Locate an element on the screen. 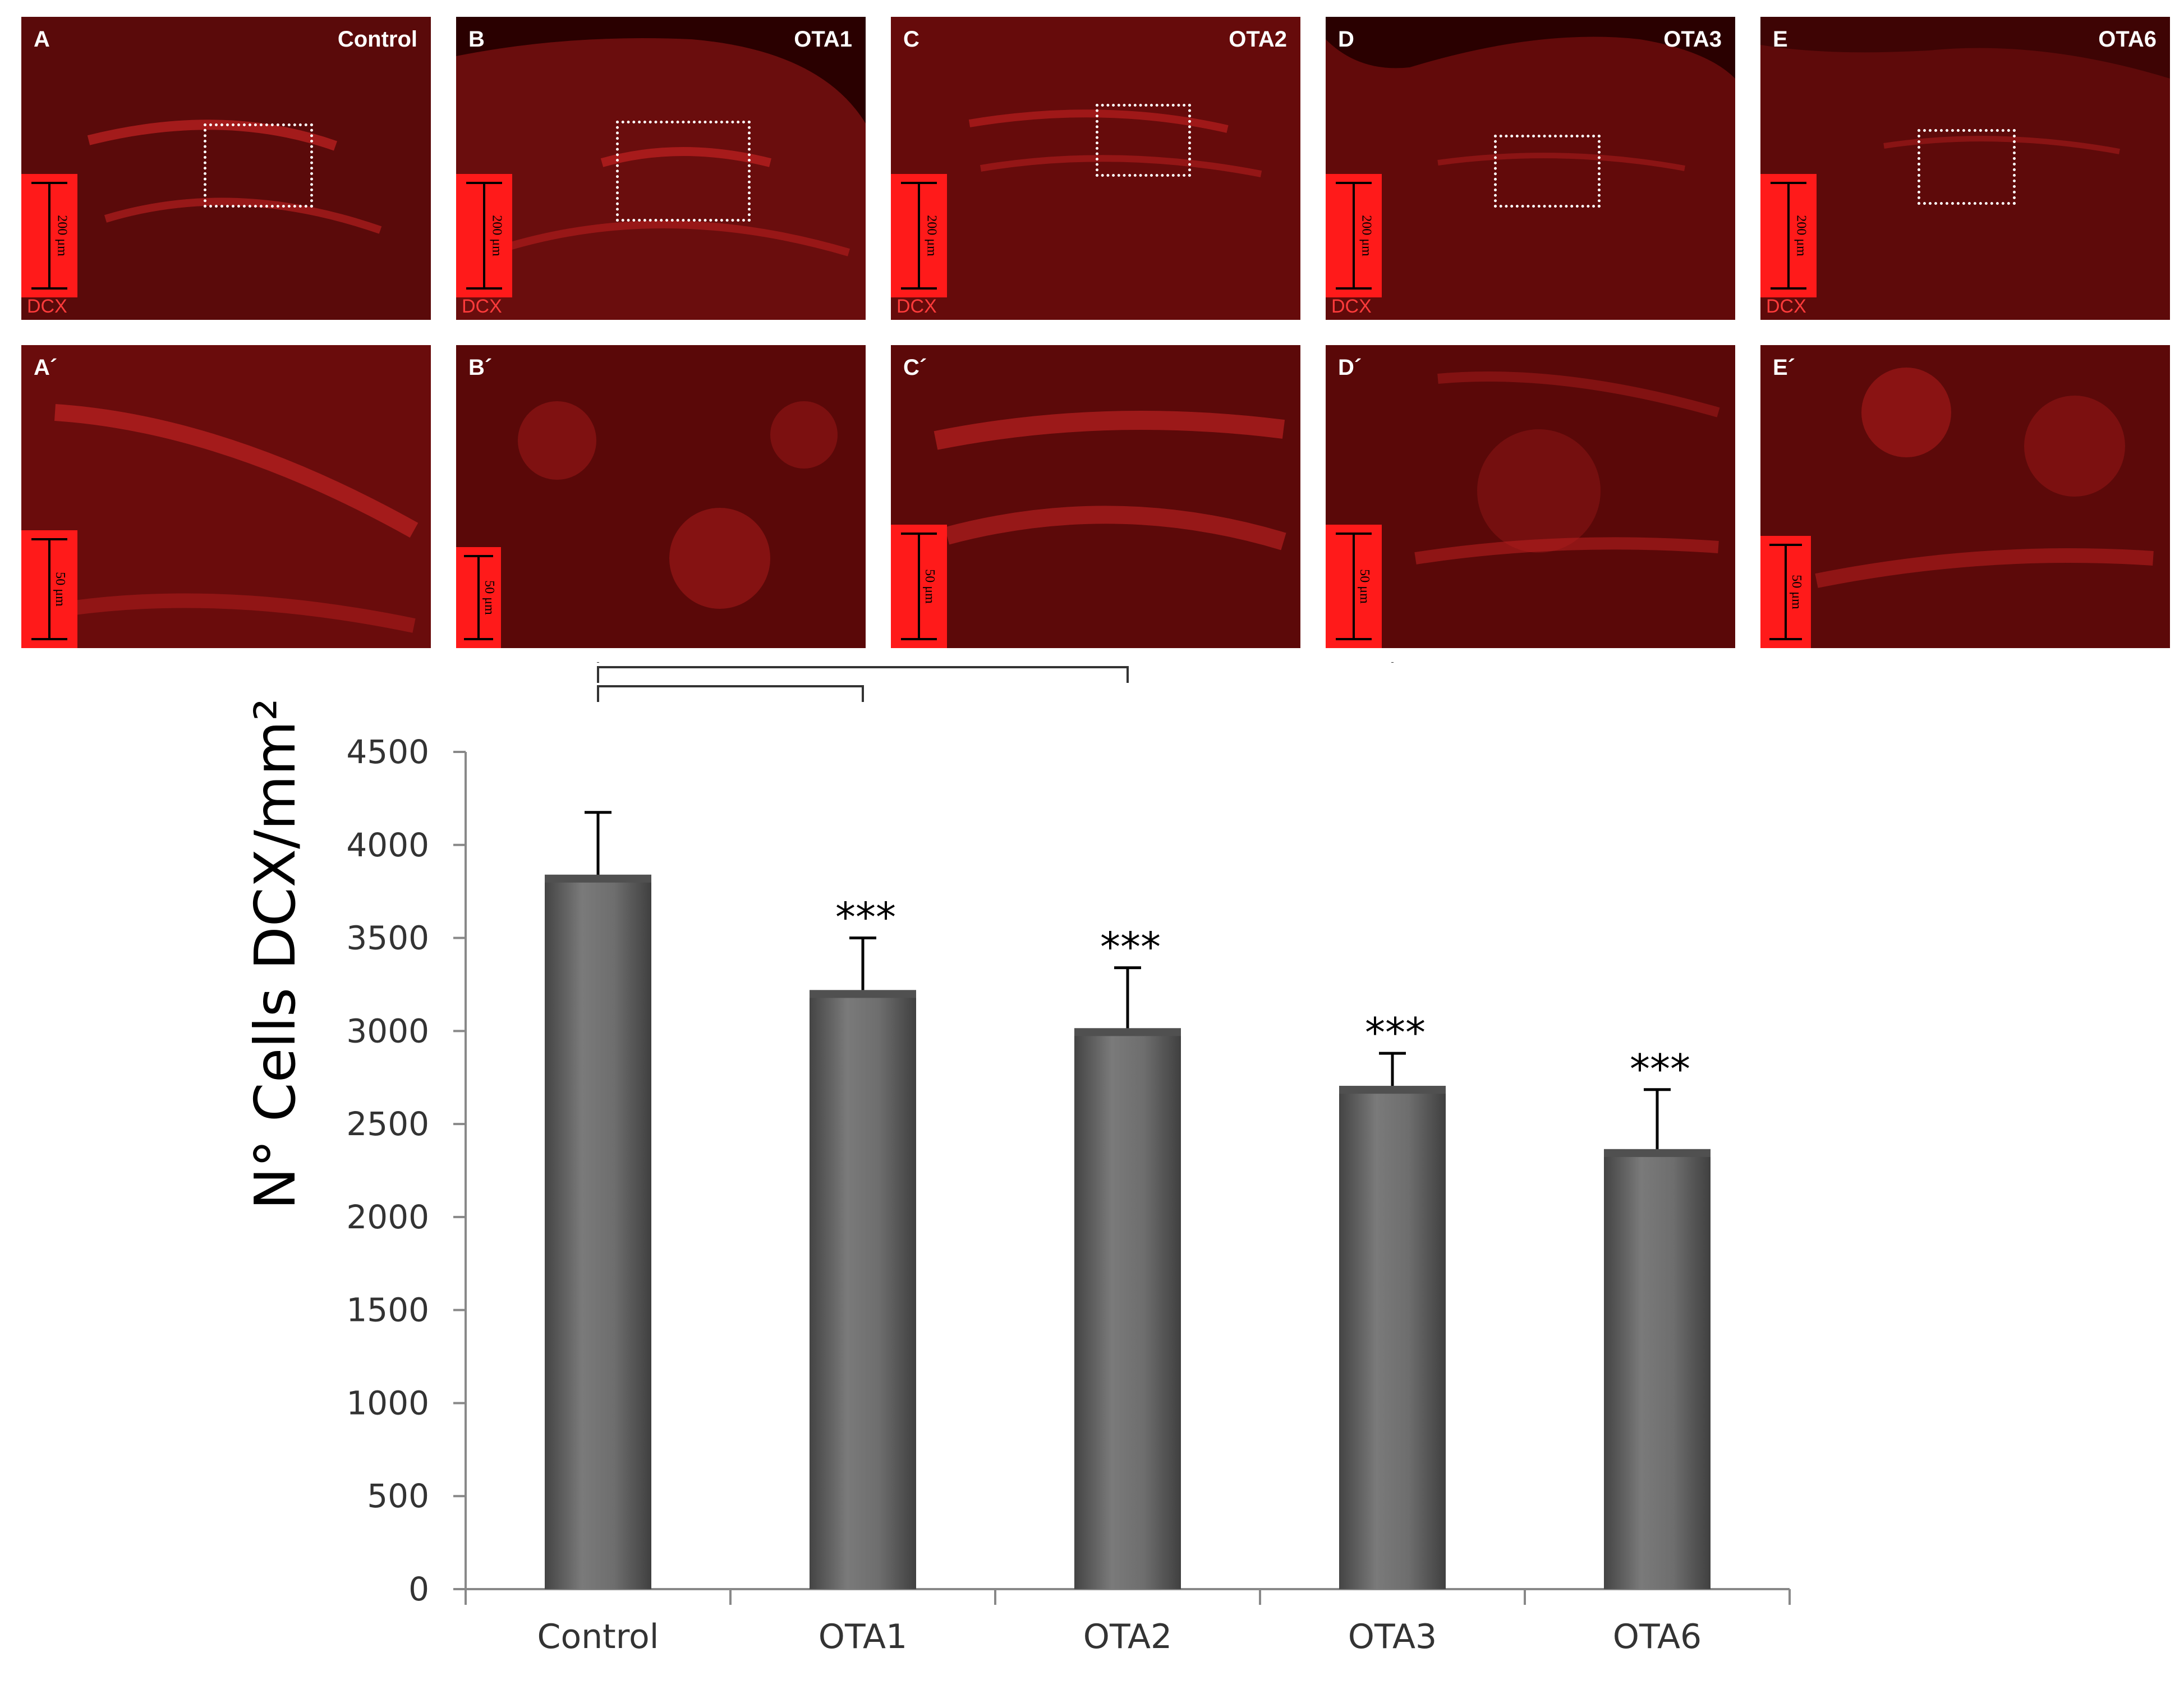  micrograph-a: 200 μm A Control DCX is located at coordinates (226, 169).